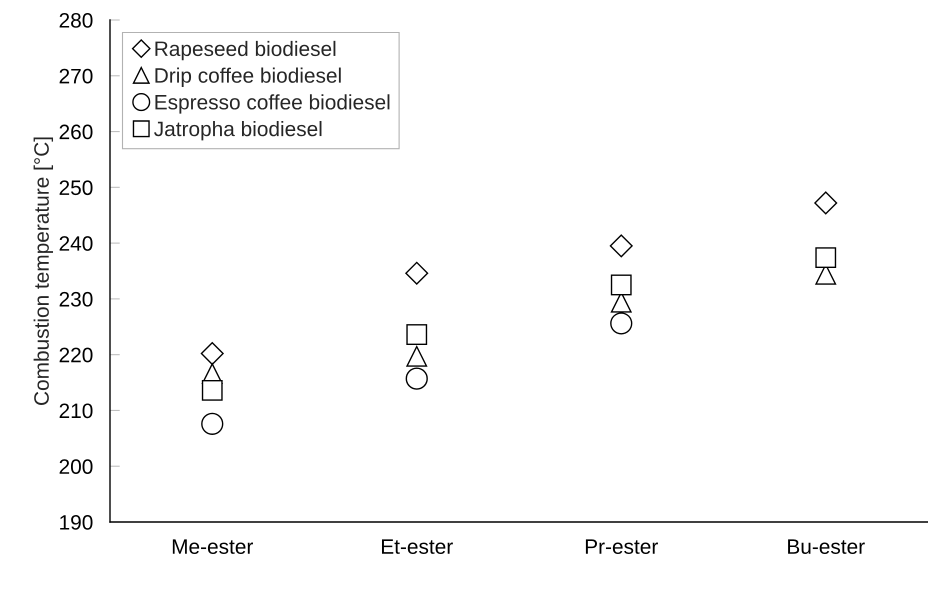 This screenshot has height=595, width=928. Describe the element at coordinates (76, 410) in the screenshot. I see `y-tick-label: 210` at that location.